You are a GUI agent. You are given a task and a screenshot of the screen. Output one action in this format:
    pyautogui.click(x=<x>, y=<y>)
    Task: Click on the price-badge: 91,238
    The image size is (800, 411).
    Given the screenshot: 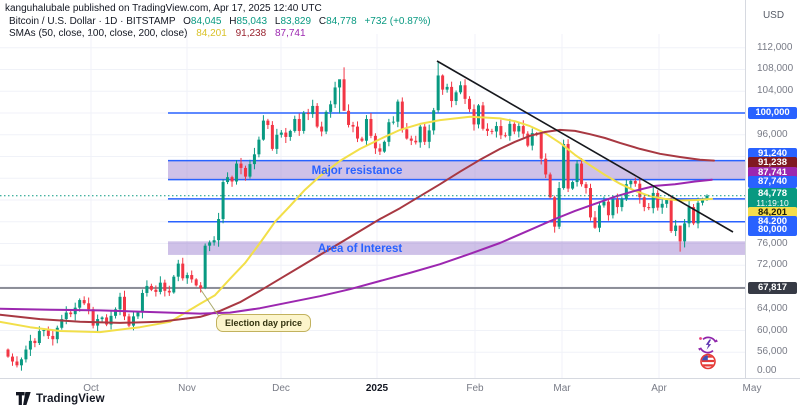 What is the action you would take?
    pyautogui.click(x=772, y=162)
    